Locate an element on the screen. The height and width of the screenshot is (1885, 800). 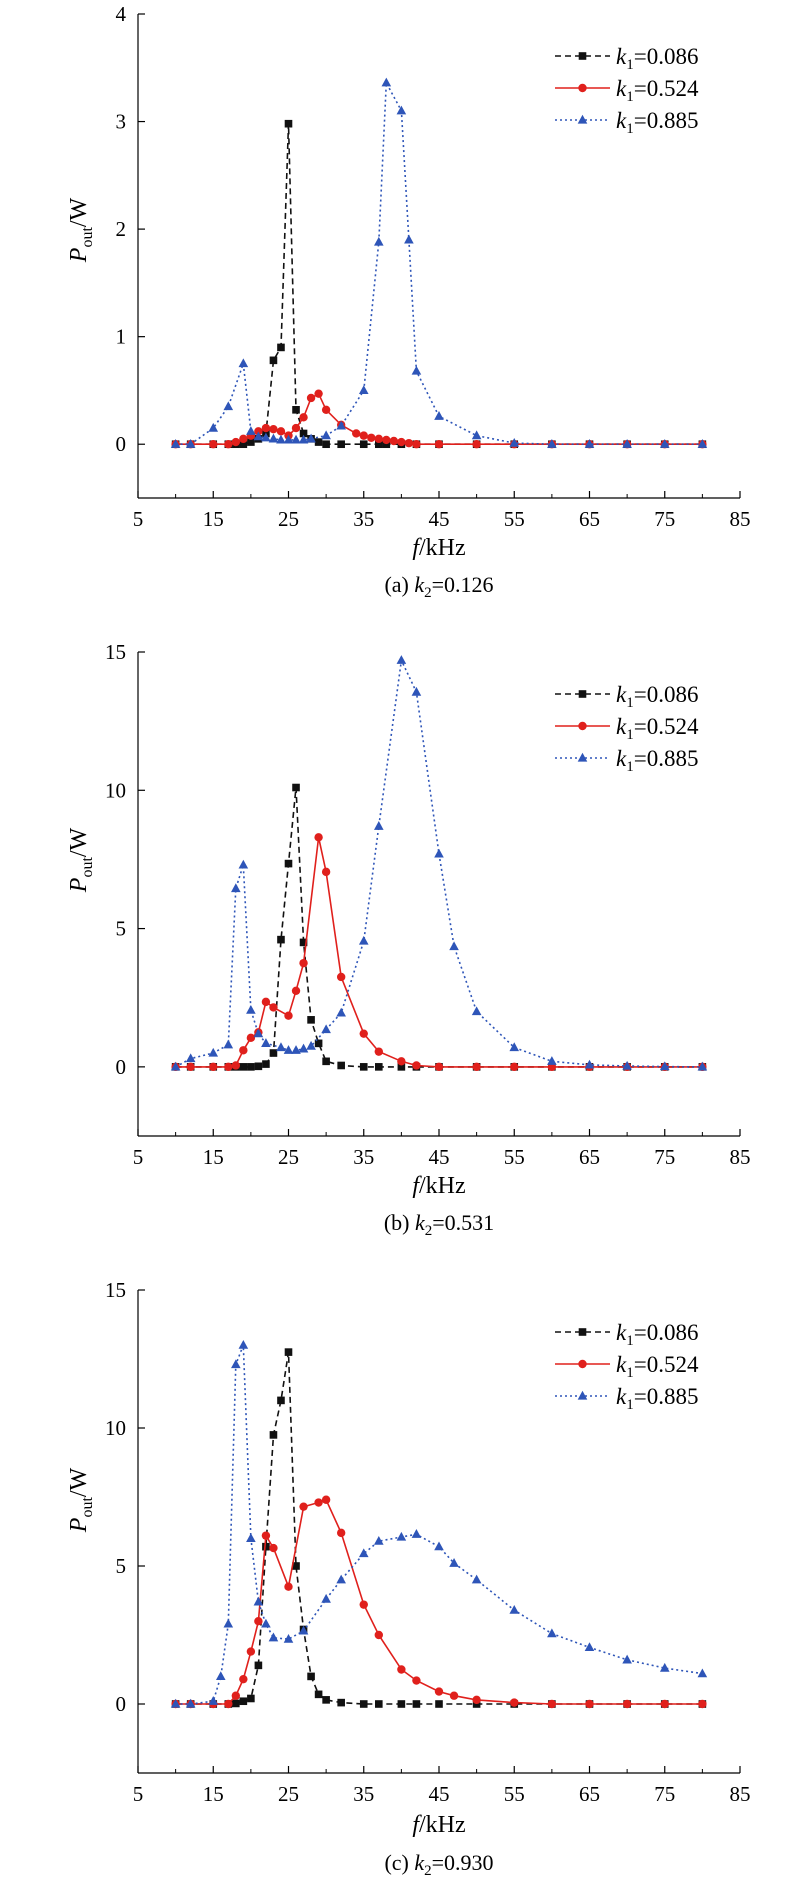
x-tick-label: 25 is located at coordinates (288, 1157).